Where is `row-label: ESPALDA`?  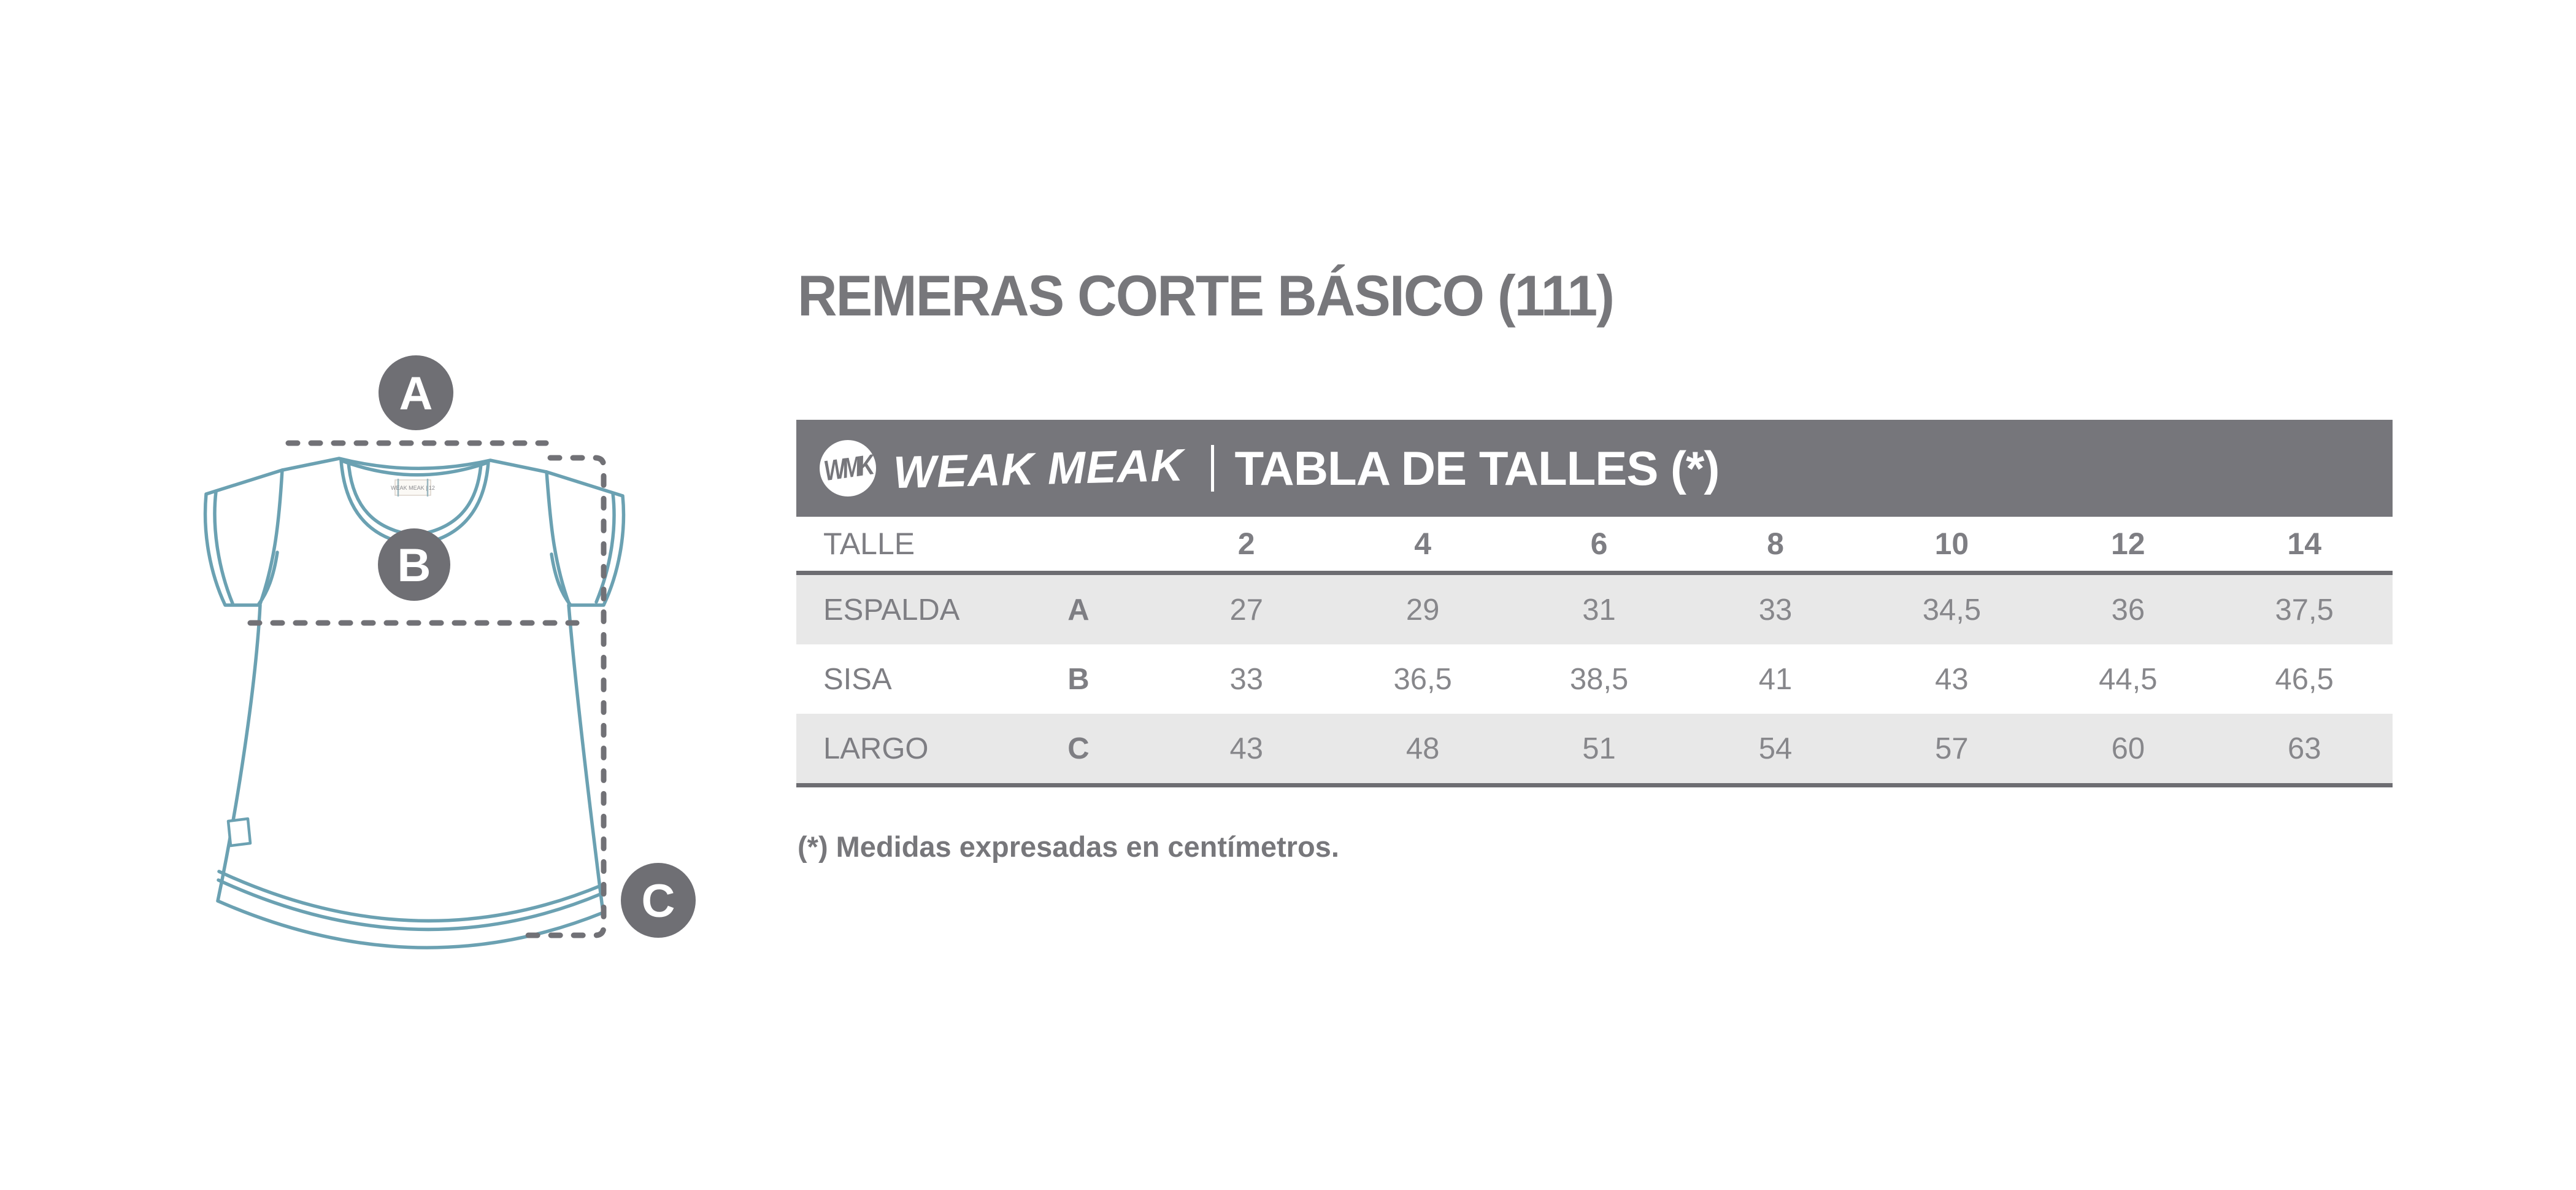 row-label: ESPALDA is located at coordinates (892, 610).